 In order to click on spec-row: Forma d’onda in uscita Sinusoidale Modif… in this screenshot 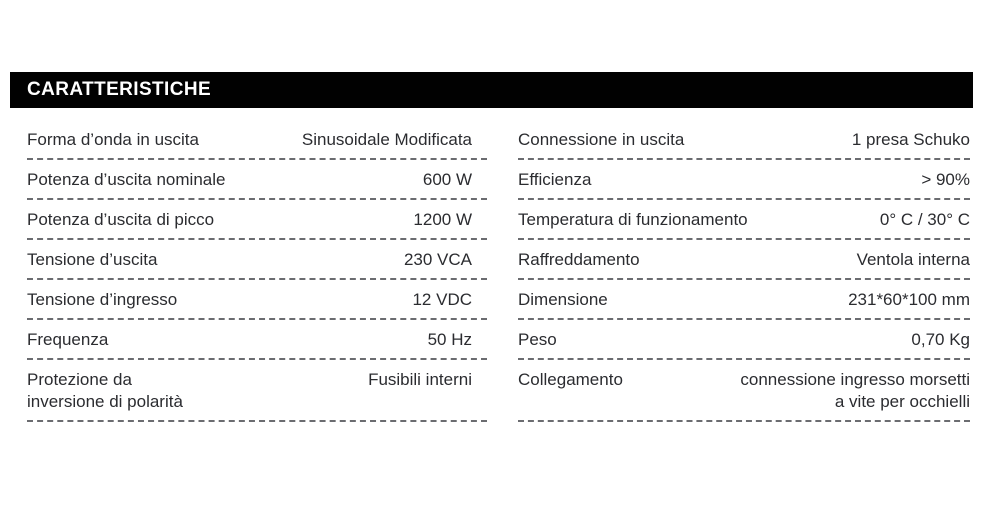, I will do `click(257, 140)`.